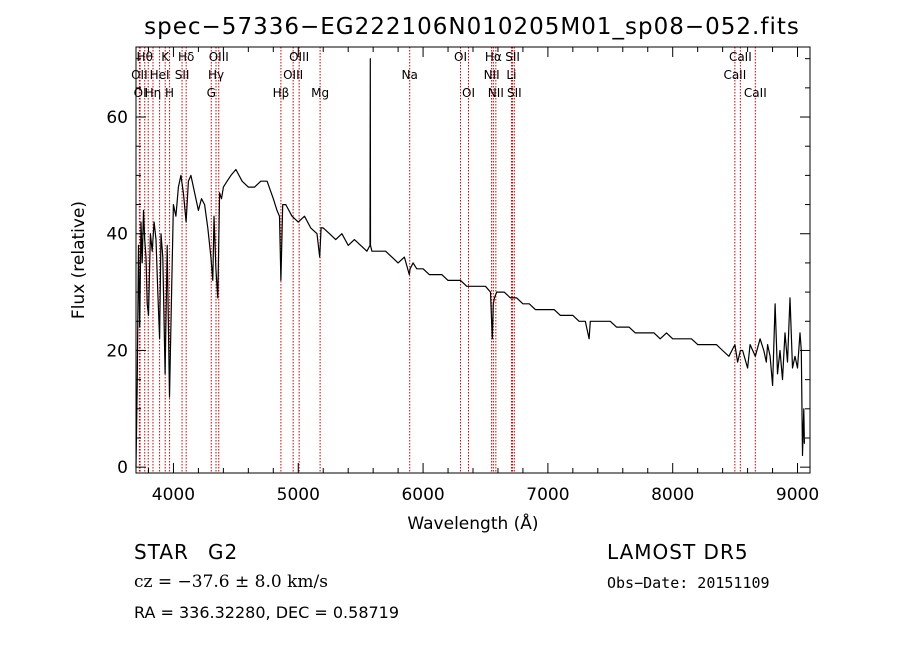 The height and width of the screenshot is (649, 900). Describe the element at coordinates (493, 57) in the screenshot. I see `spectral-line-label: Hα` at that location.